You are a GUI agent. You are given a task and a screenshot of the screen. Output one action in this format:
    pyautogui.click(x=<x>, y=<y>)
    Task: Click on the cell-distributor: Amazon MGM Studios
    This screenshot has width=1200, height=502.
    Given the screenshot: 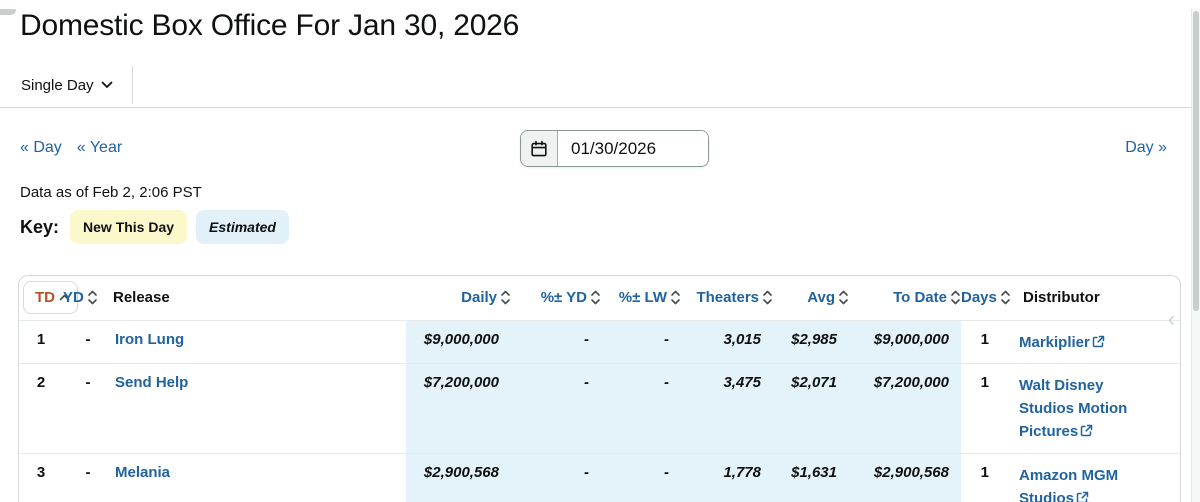 What is the action you would take?
    pyautogui.click(x=1090, y=477)
    